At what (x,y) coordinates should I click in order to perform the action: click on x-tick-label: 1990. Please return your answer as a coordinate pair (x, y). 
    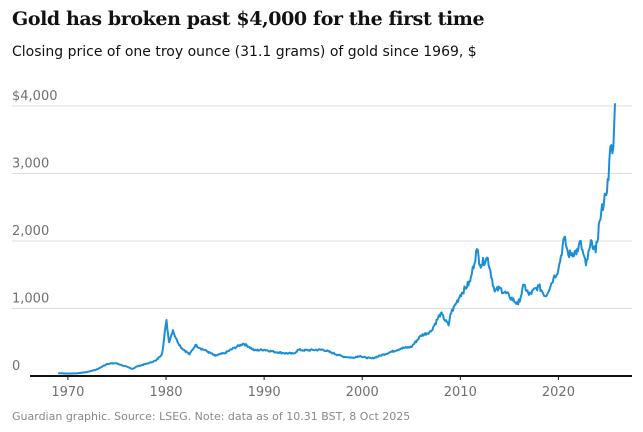
    Looking at the image, I should click on (264, 392).